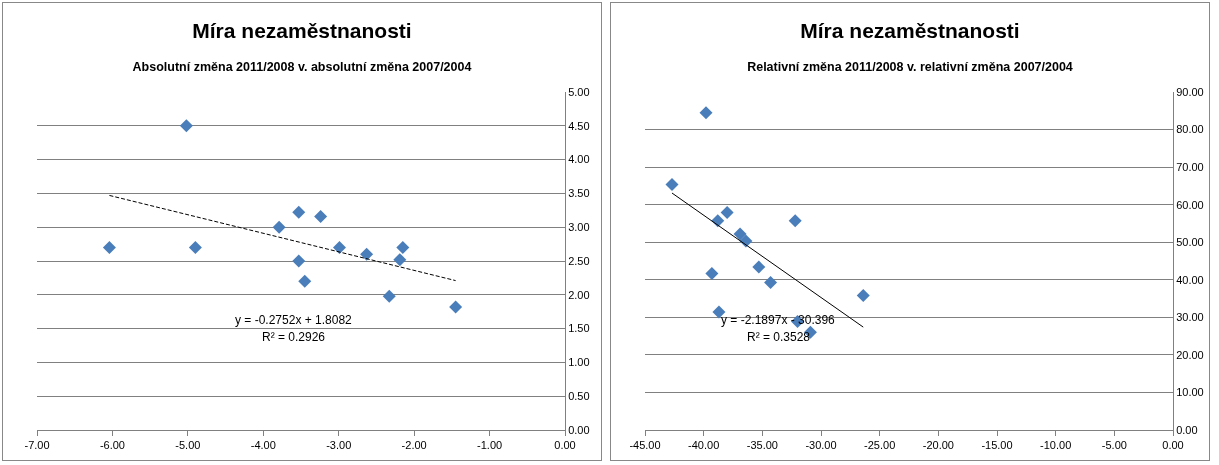  Describe the element at coordinates (579, 91) in the screenshot. I see `y-tick-label: 5.00` at that location.